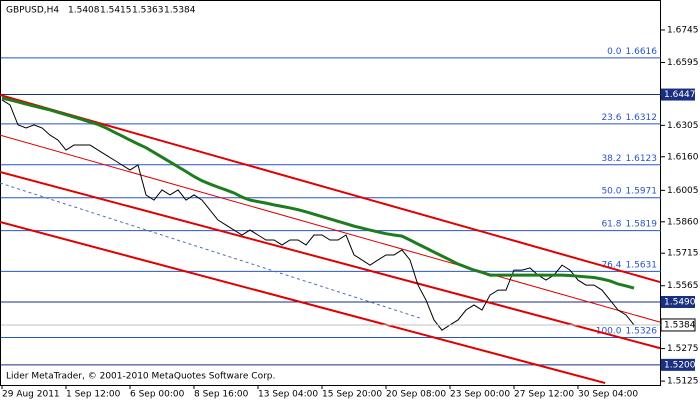  Describe the element at coordinates (683, 126) in the screenshot. I see `y-tick-label: 1.6305` at that location.